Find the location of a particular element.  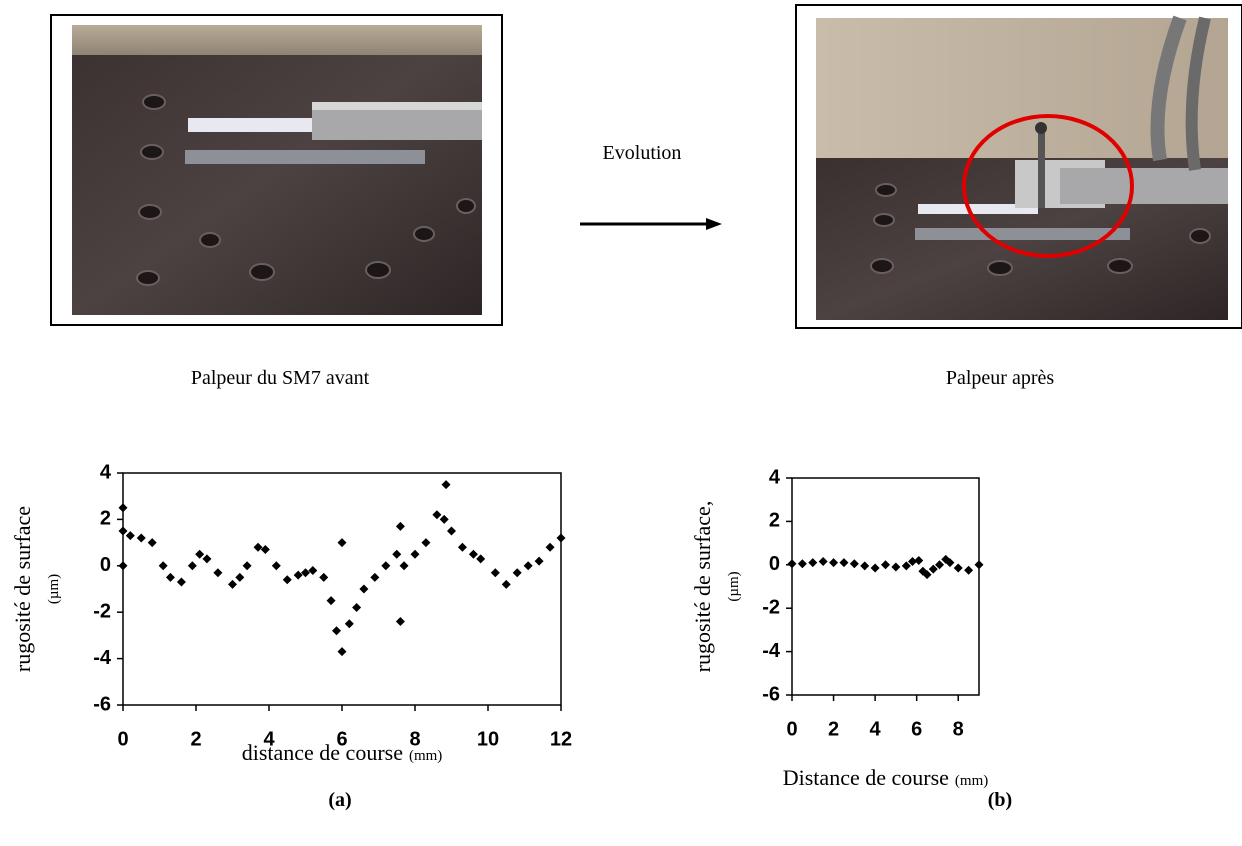

photo-caption: Palpeur après is located at coordinates (1000, 378).